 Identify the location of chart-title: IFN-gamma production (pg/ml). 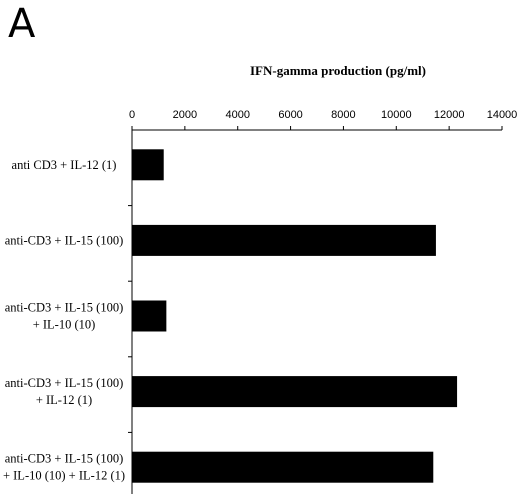
(338, 70).